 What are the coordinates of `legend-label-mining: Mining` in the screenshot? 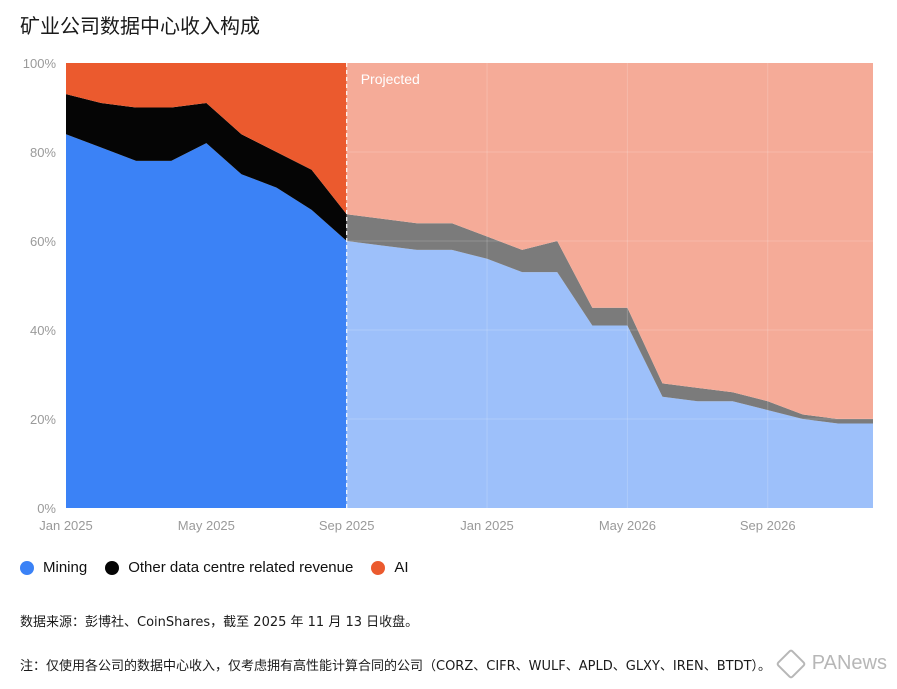 It's located at (65, 567).